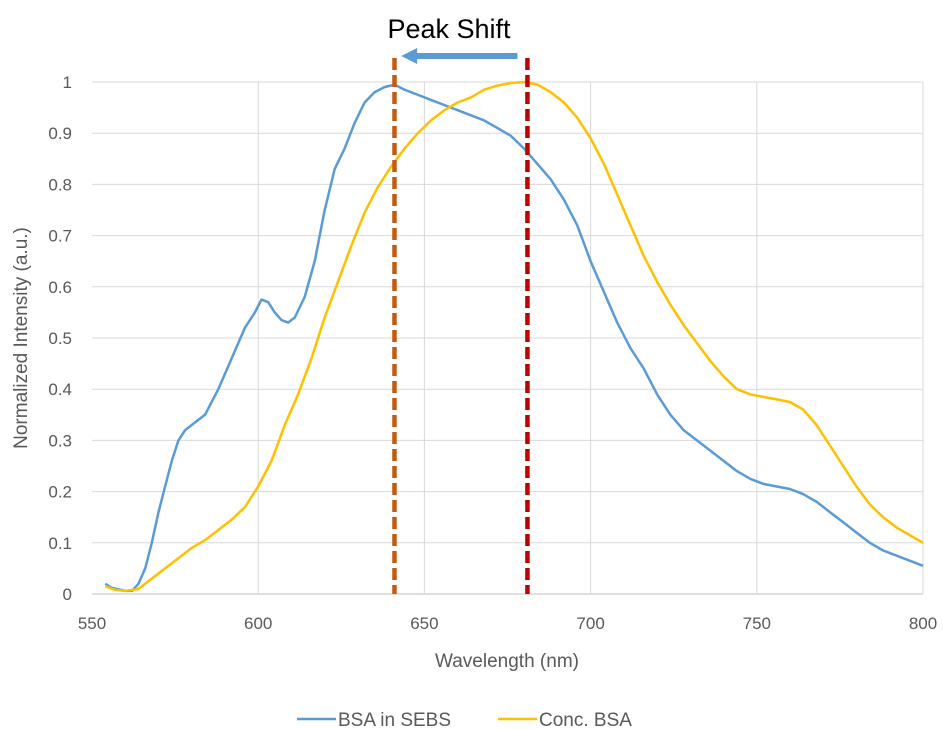  Describe the element at coordinates (507, 661) in the screenshot. I see `x-axis-title: Wavelength (nm)` at that location.